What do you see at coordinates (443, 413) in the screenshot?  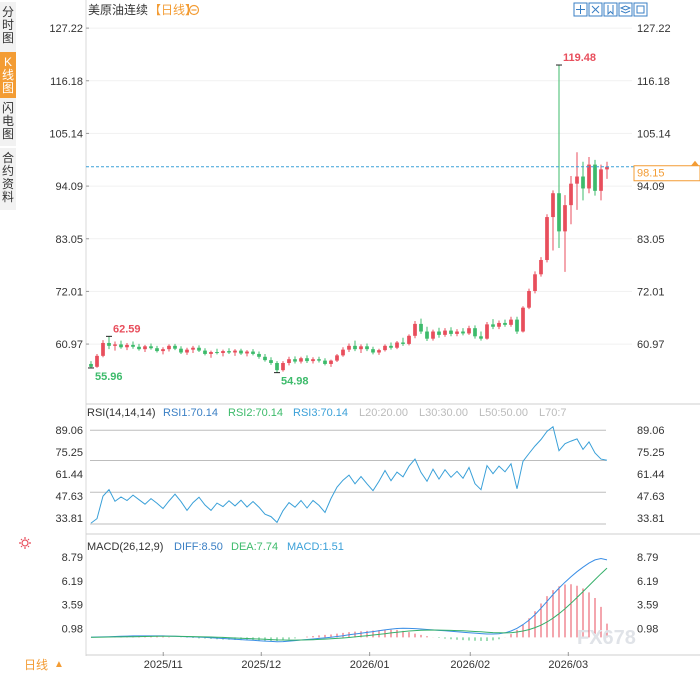 I see `rsi-legend-l30: L30:30.00` at bounding box center [443, 413].